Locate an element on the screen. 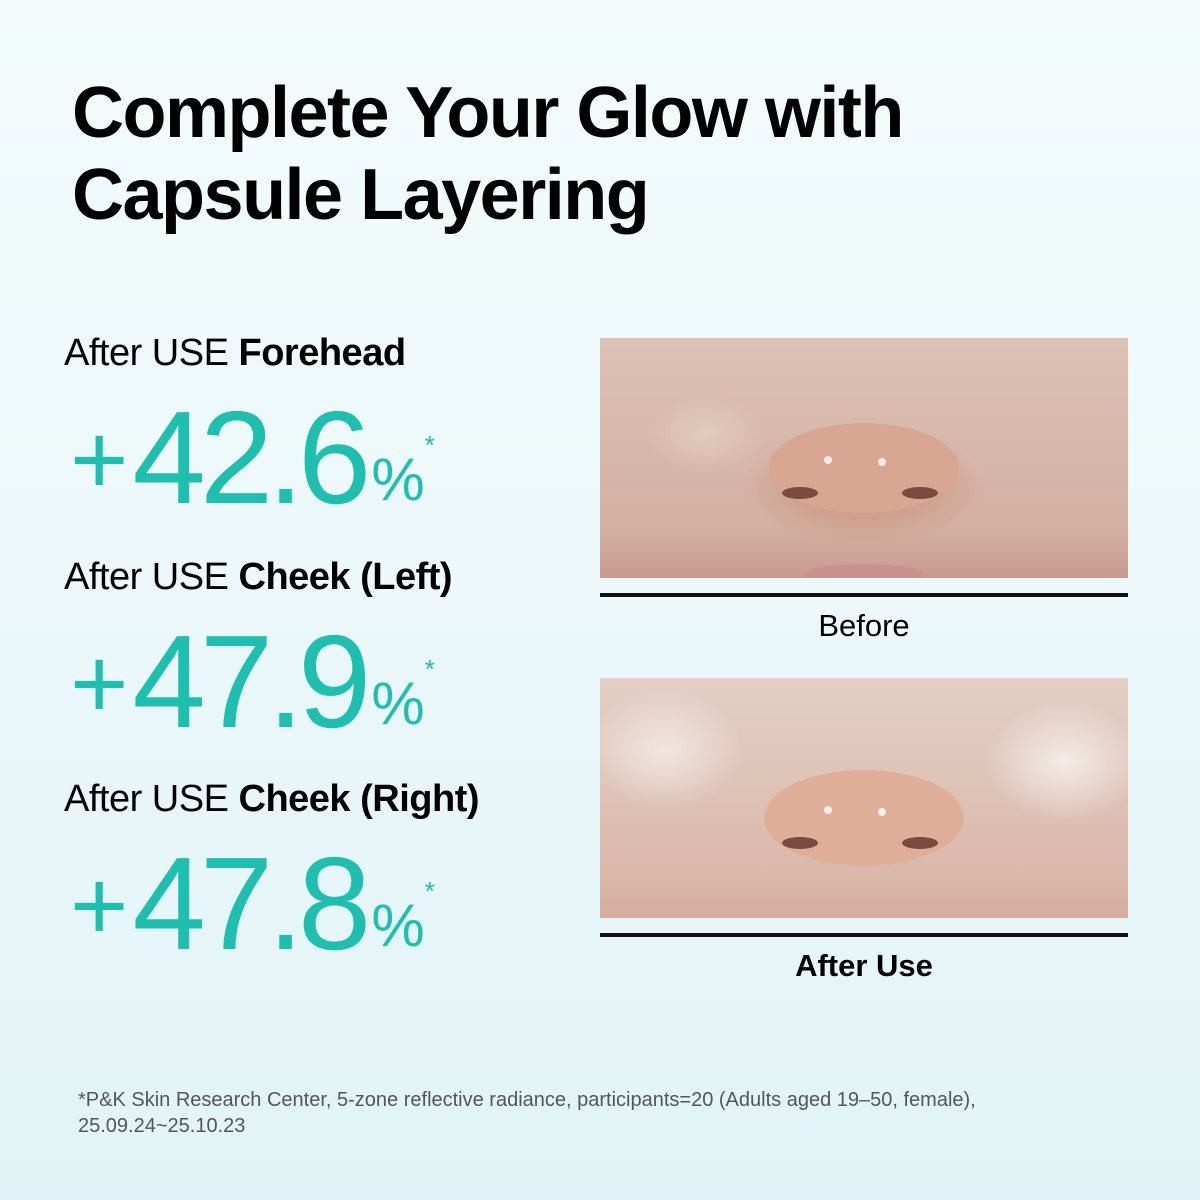 The height and width of the screenshot is (1200, 1200). stat-value-cheek-right: +47.8% * is located at coordinates (252, 903).